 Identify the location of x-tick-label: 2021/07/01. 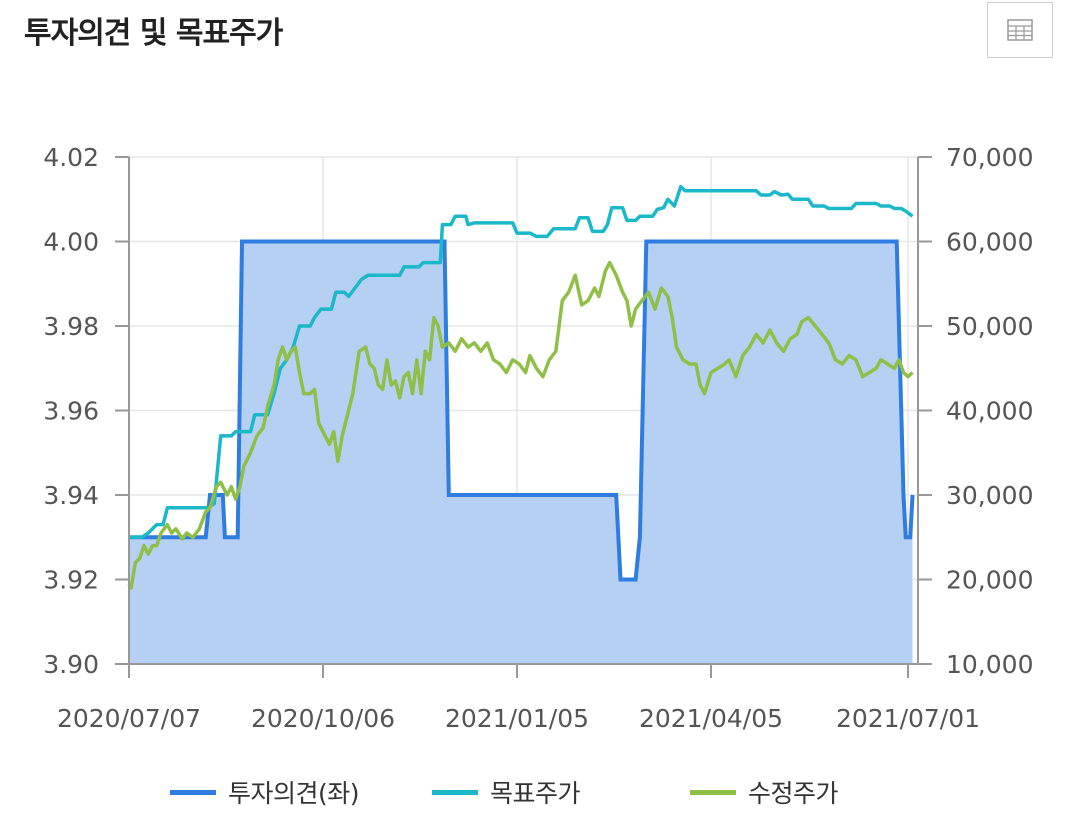
(908, 718).